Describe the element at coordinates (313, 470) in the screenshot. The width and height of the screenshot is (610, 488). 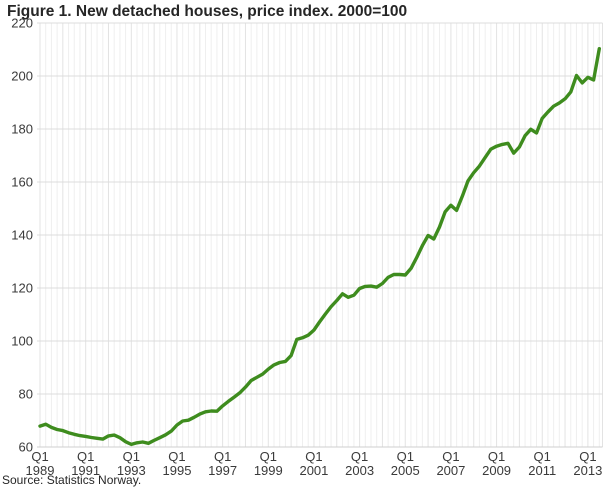
I see `x-tick-label-year: 2001` at that location.